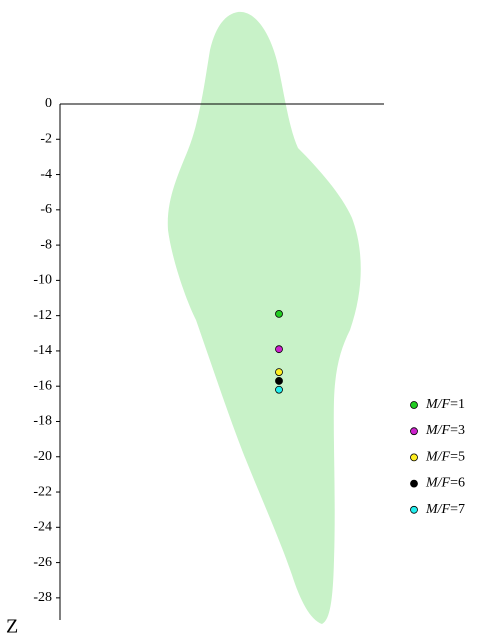 The width and height of the screenshot is (482, 640). I want to click on y-tick-label: -28, so click(42, 597).